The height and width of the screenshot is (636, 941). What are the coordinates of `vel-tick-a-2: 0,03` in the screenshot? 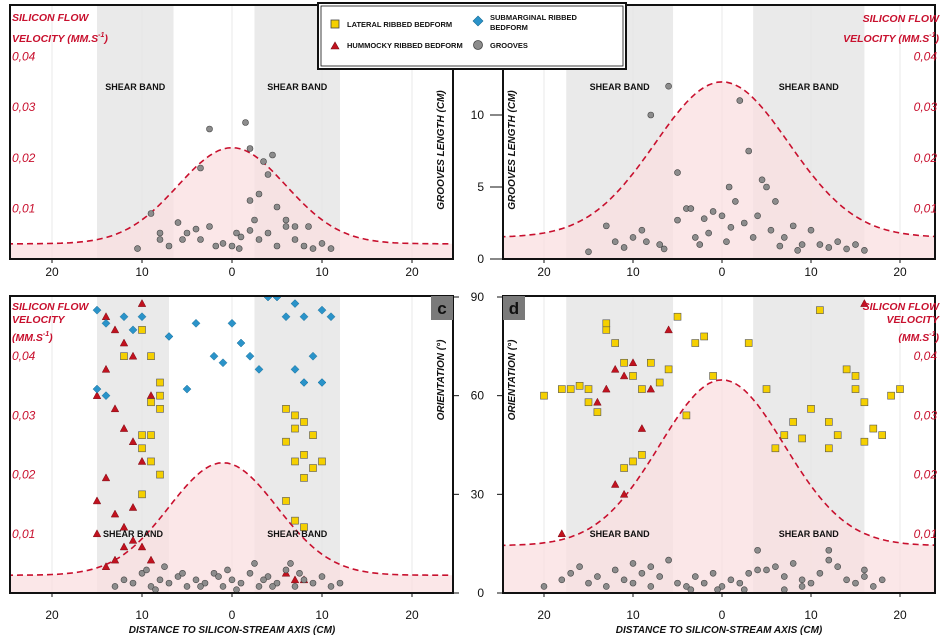 It's located at (24, 107).